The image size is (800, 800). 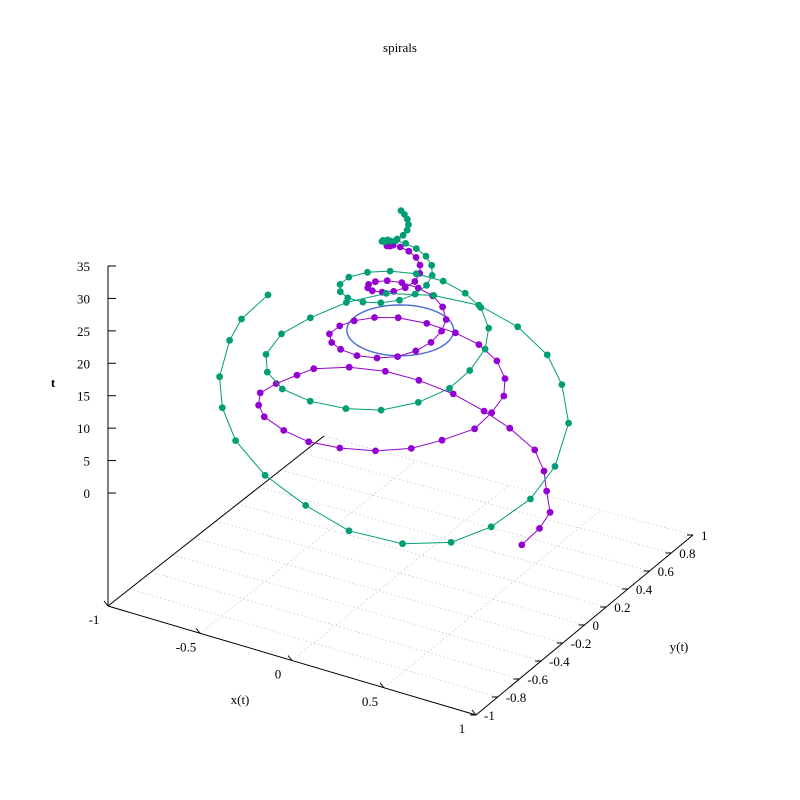 What do you see at coordinates (370, 701) in the screenshot?
I see `x-tick-label-3: 0.5` at bounding box center [370, 701].